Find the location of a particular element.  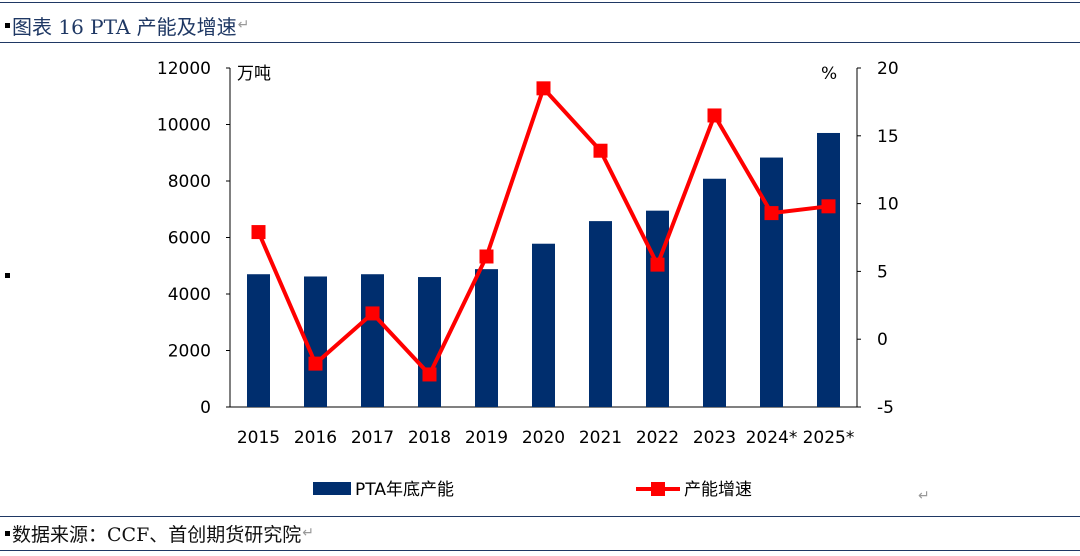

title-underline is located at coordinates (540, 42).